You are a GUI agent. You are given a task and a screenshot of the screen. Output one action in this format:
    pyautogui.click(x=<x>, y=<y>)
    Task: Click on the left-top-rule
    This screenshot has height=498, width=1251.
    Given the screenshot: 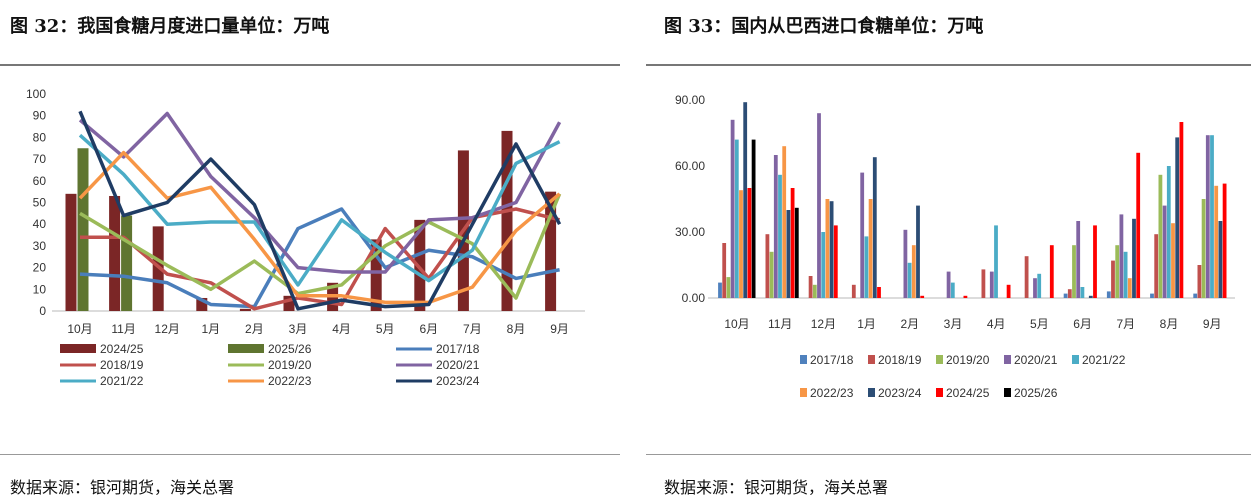 What is the action you would take?
    pyautogui.click(x=310, y=65)
    